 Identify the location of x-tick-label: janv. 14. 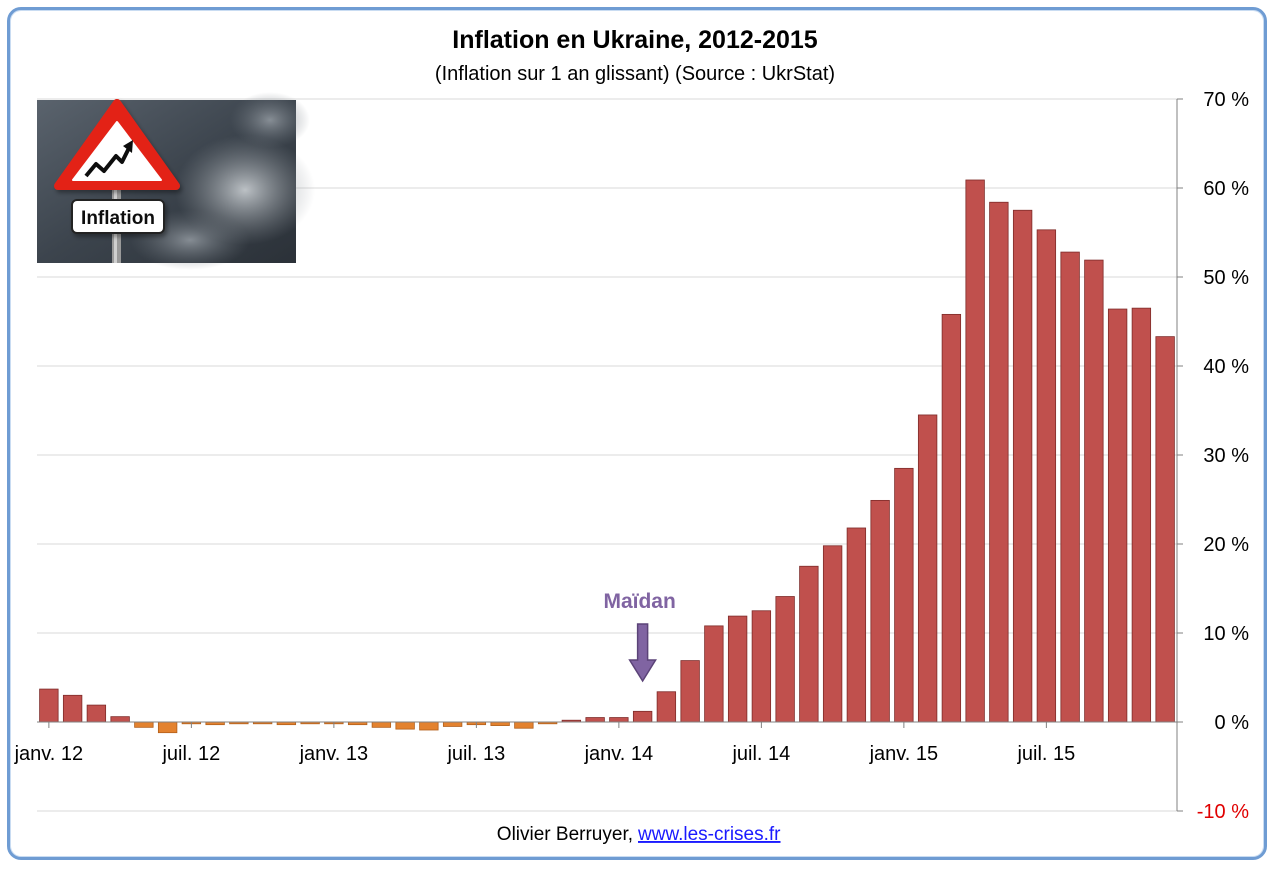
(619, 754).